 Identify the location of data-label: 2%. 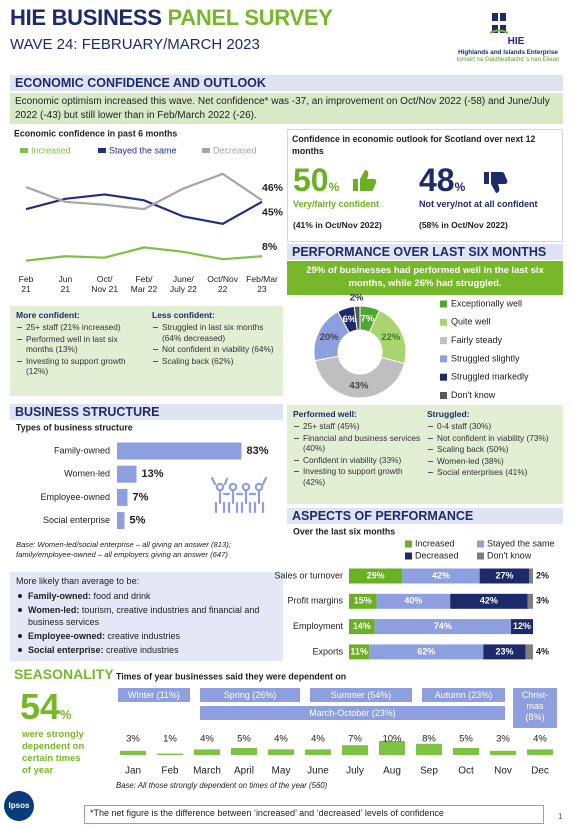
(542, 575).